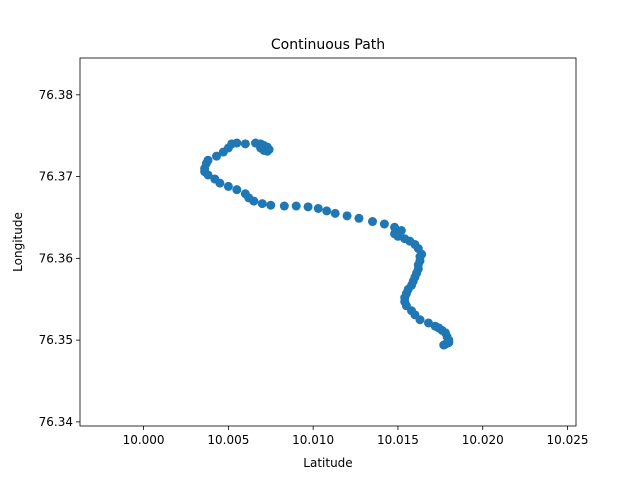 This screenshot has height=480, width=640. I want to click on y-tick-label: 76.38, so click(56, 95).